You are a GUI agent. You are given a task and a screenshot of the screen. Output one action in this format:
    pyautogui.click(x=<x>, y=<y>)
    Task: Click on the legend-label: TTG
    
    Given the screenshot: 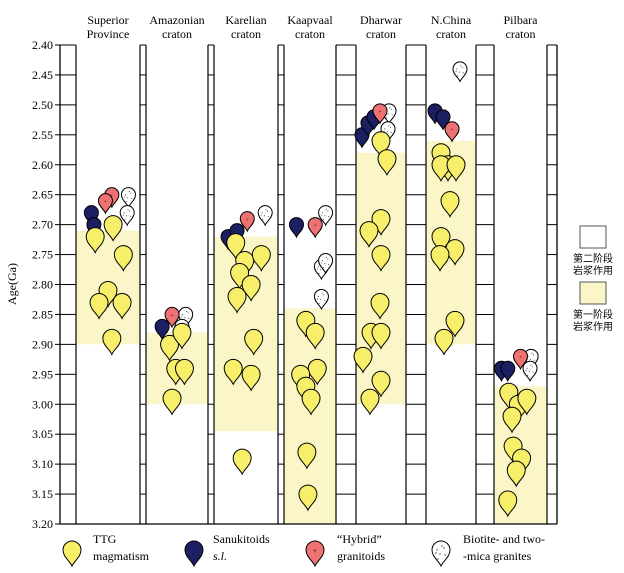 What is the action you would take?
    pyautogui.click(x=105, y=539)
    